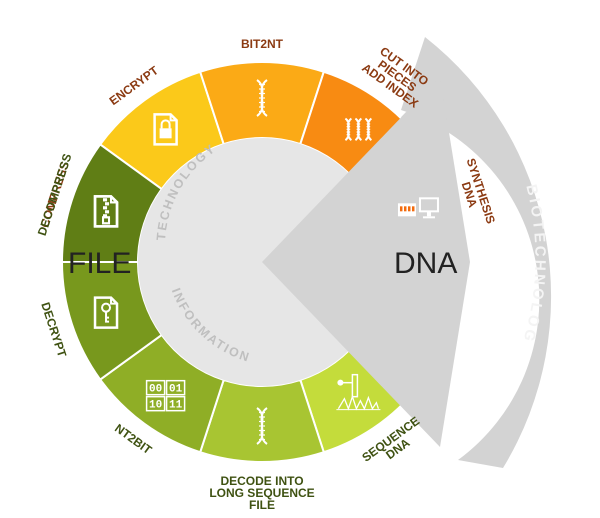 This screenshot has height=518, width=600. I want to click on zip-file-icon, so click(106, 211).